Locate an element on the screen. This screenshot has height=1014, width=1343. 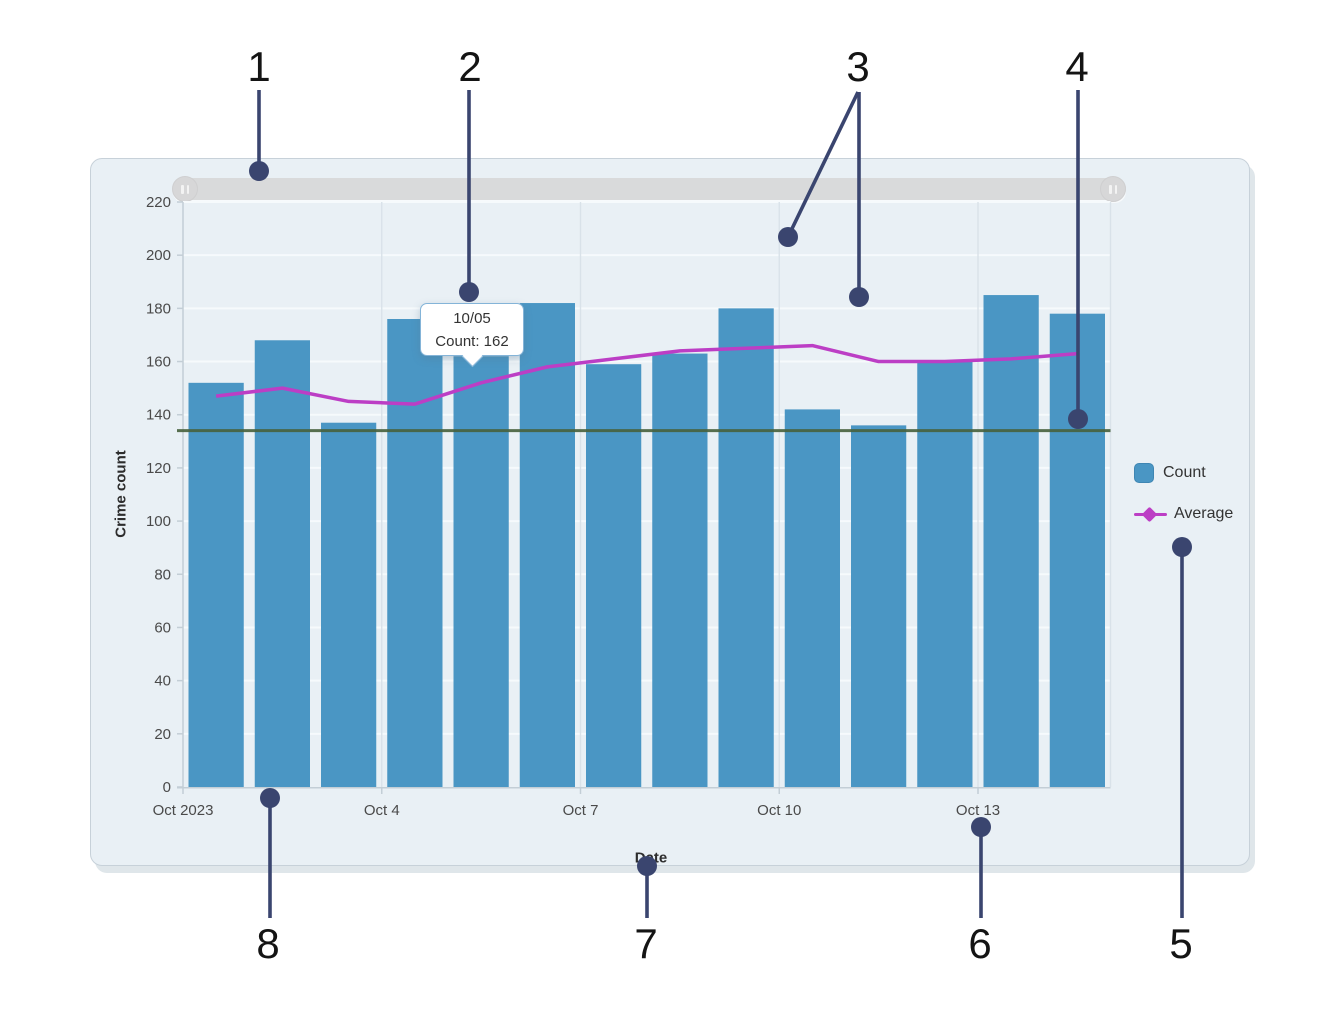
tooltip-date: 10/05 is located at coordinates (472, 318).